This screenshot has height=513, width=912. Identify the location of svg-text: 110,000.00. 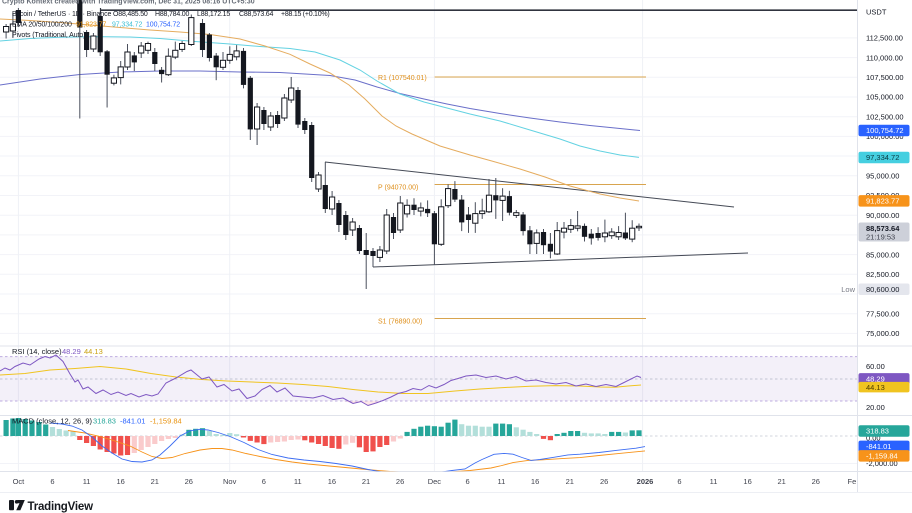
(884, 57).